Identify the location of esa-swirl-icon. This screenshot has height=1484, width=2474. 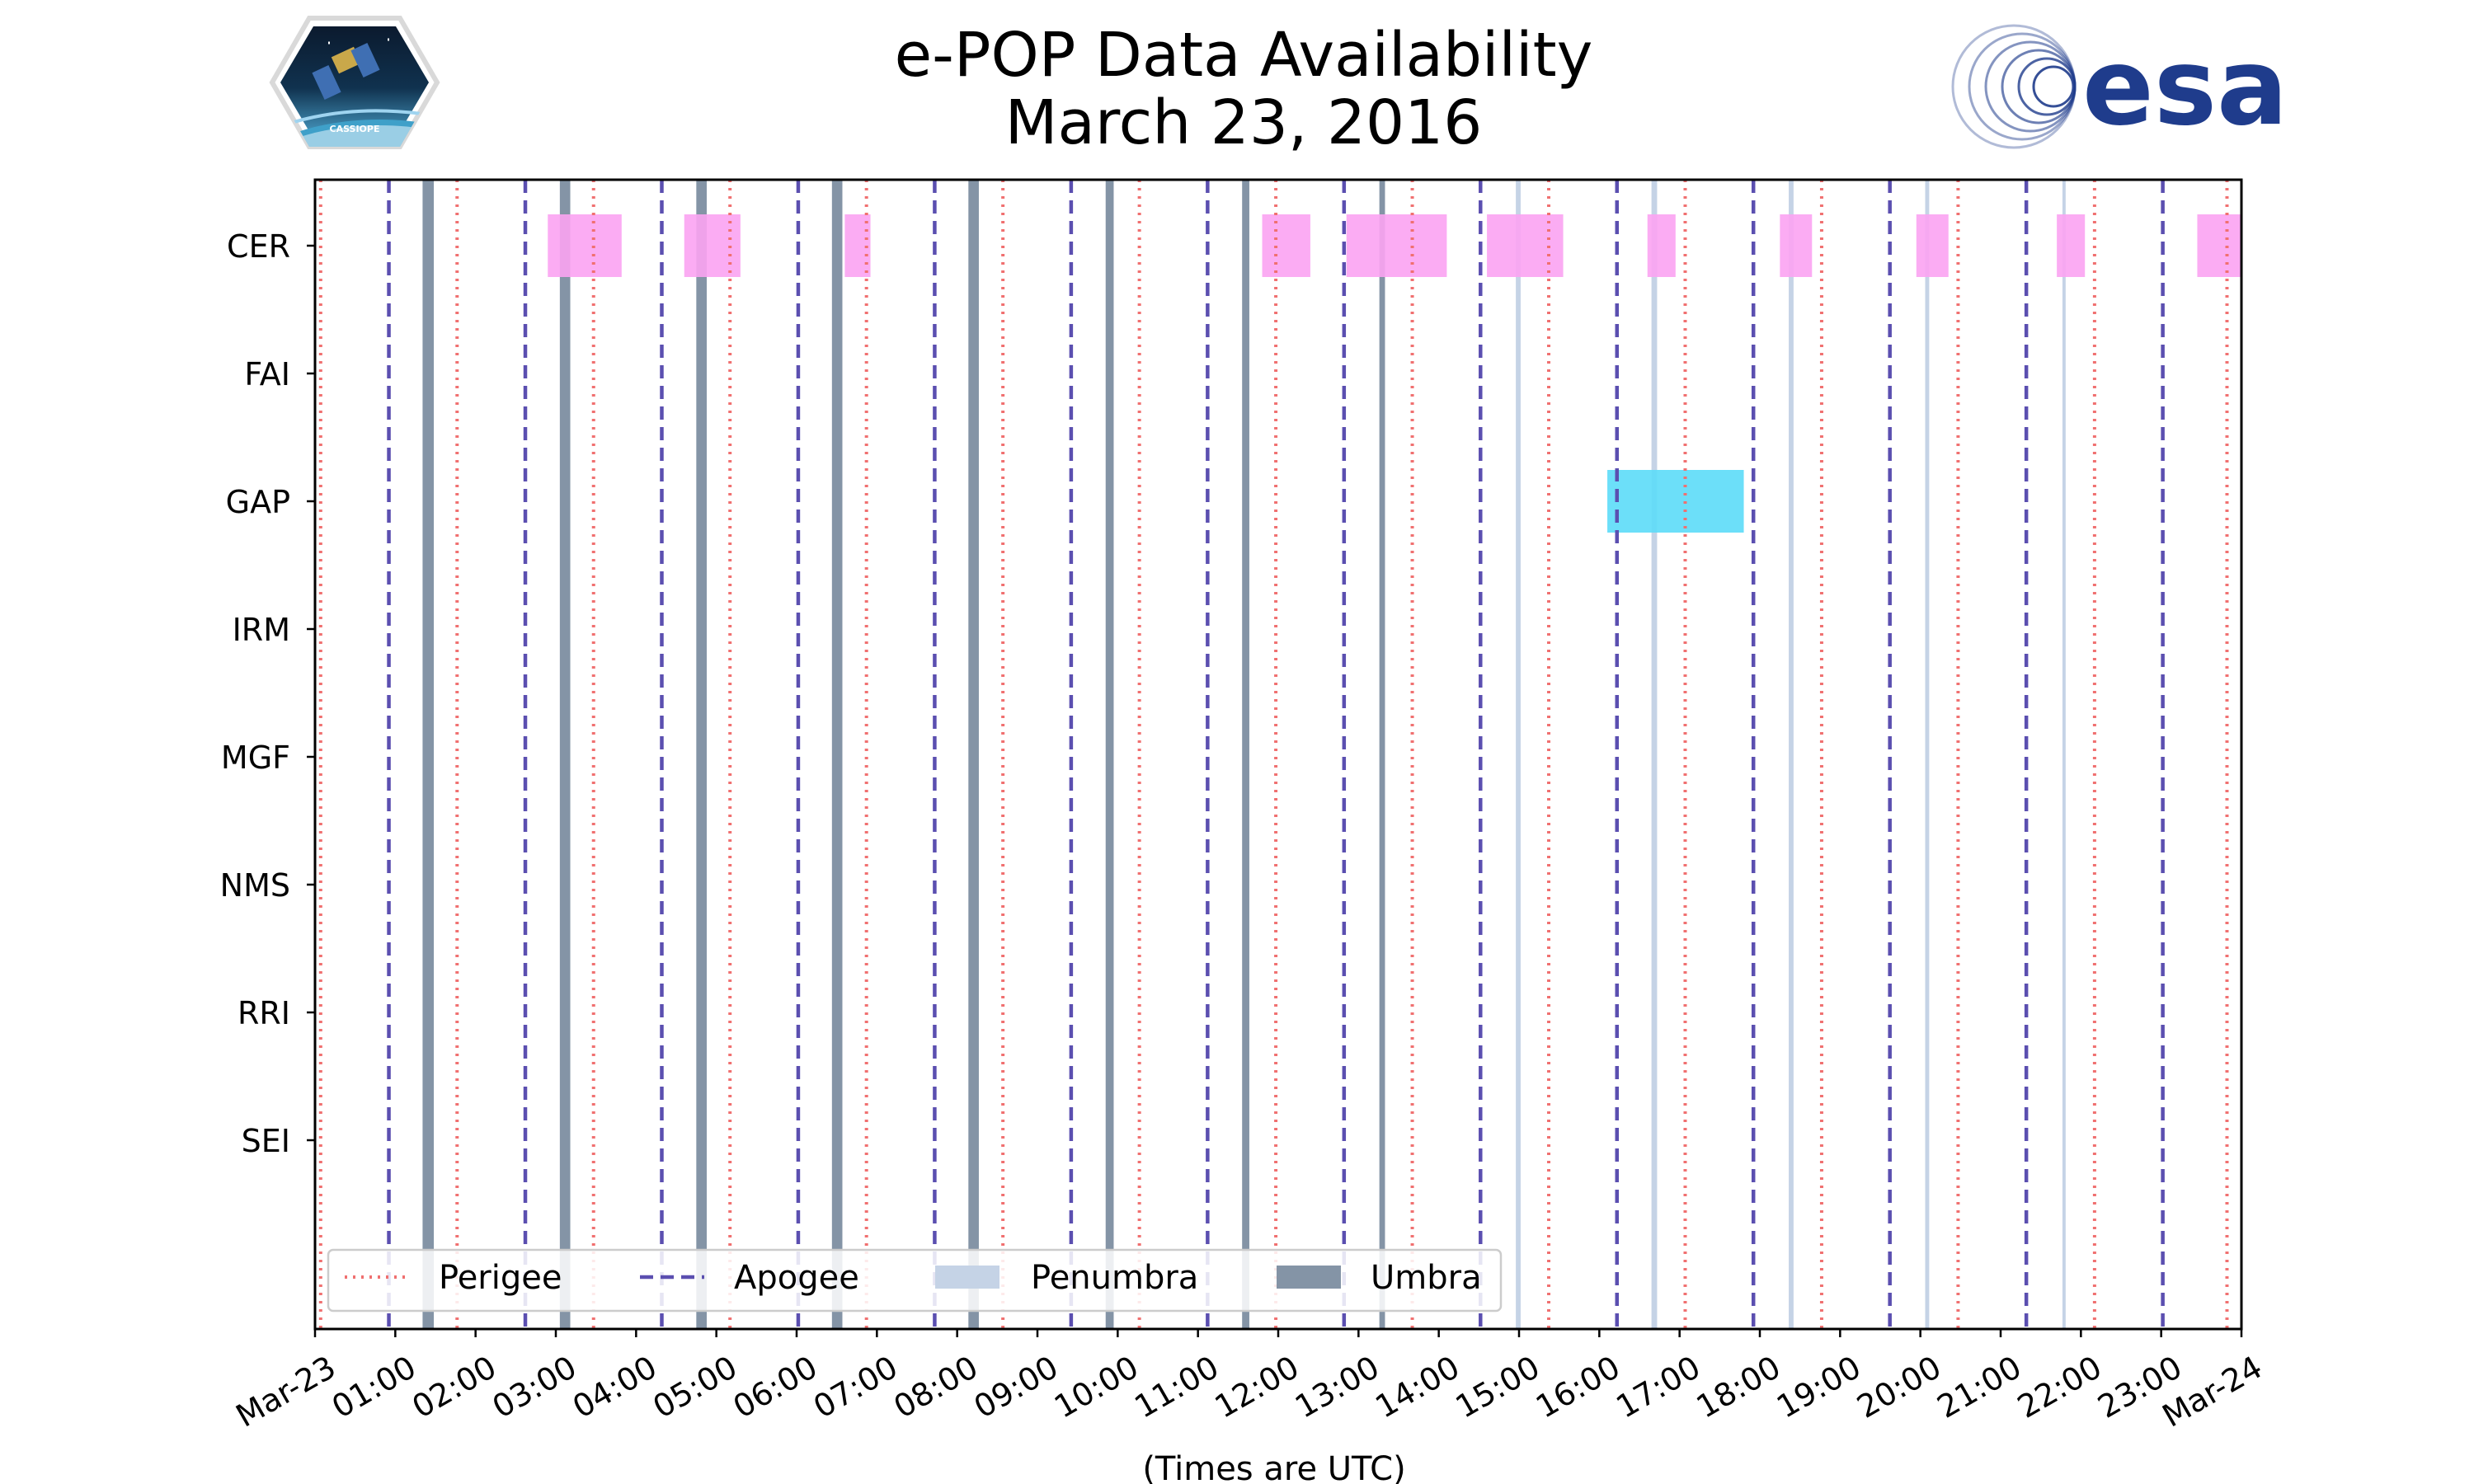
(2014, 86).